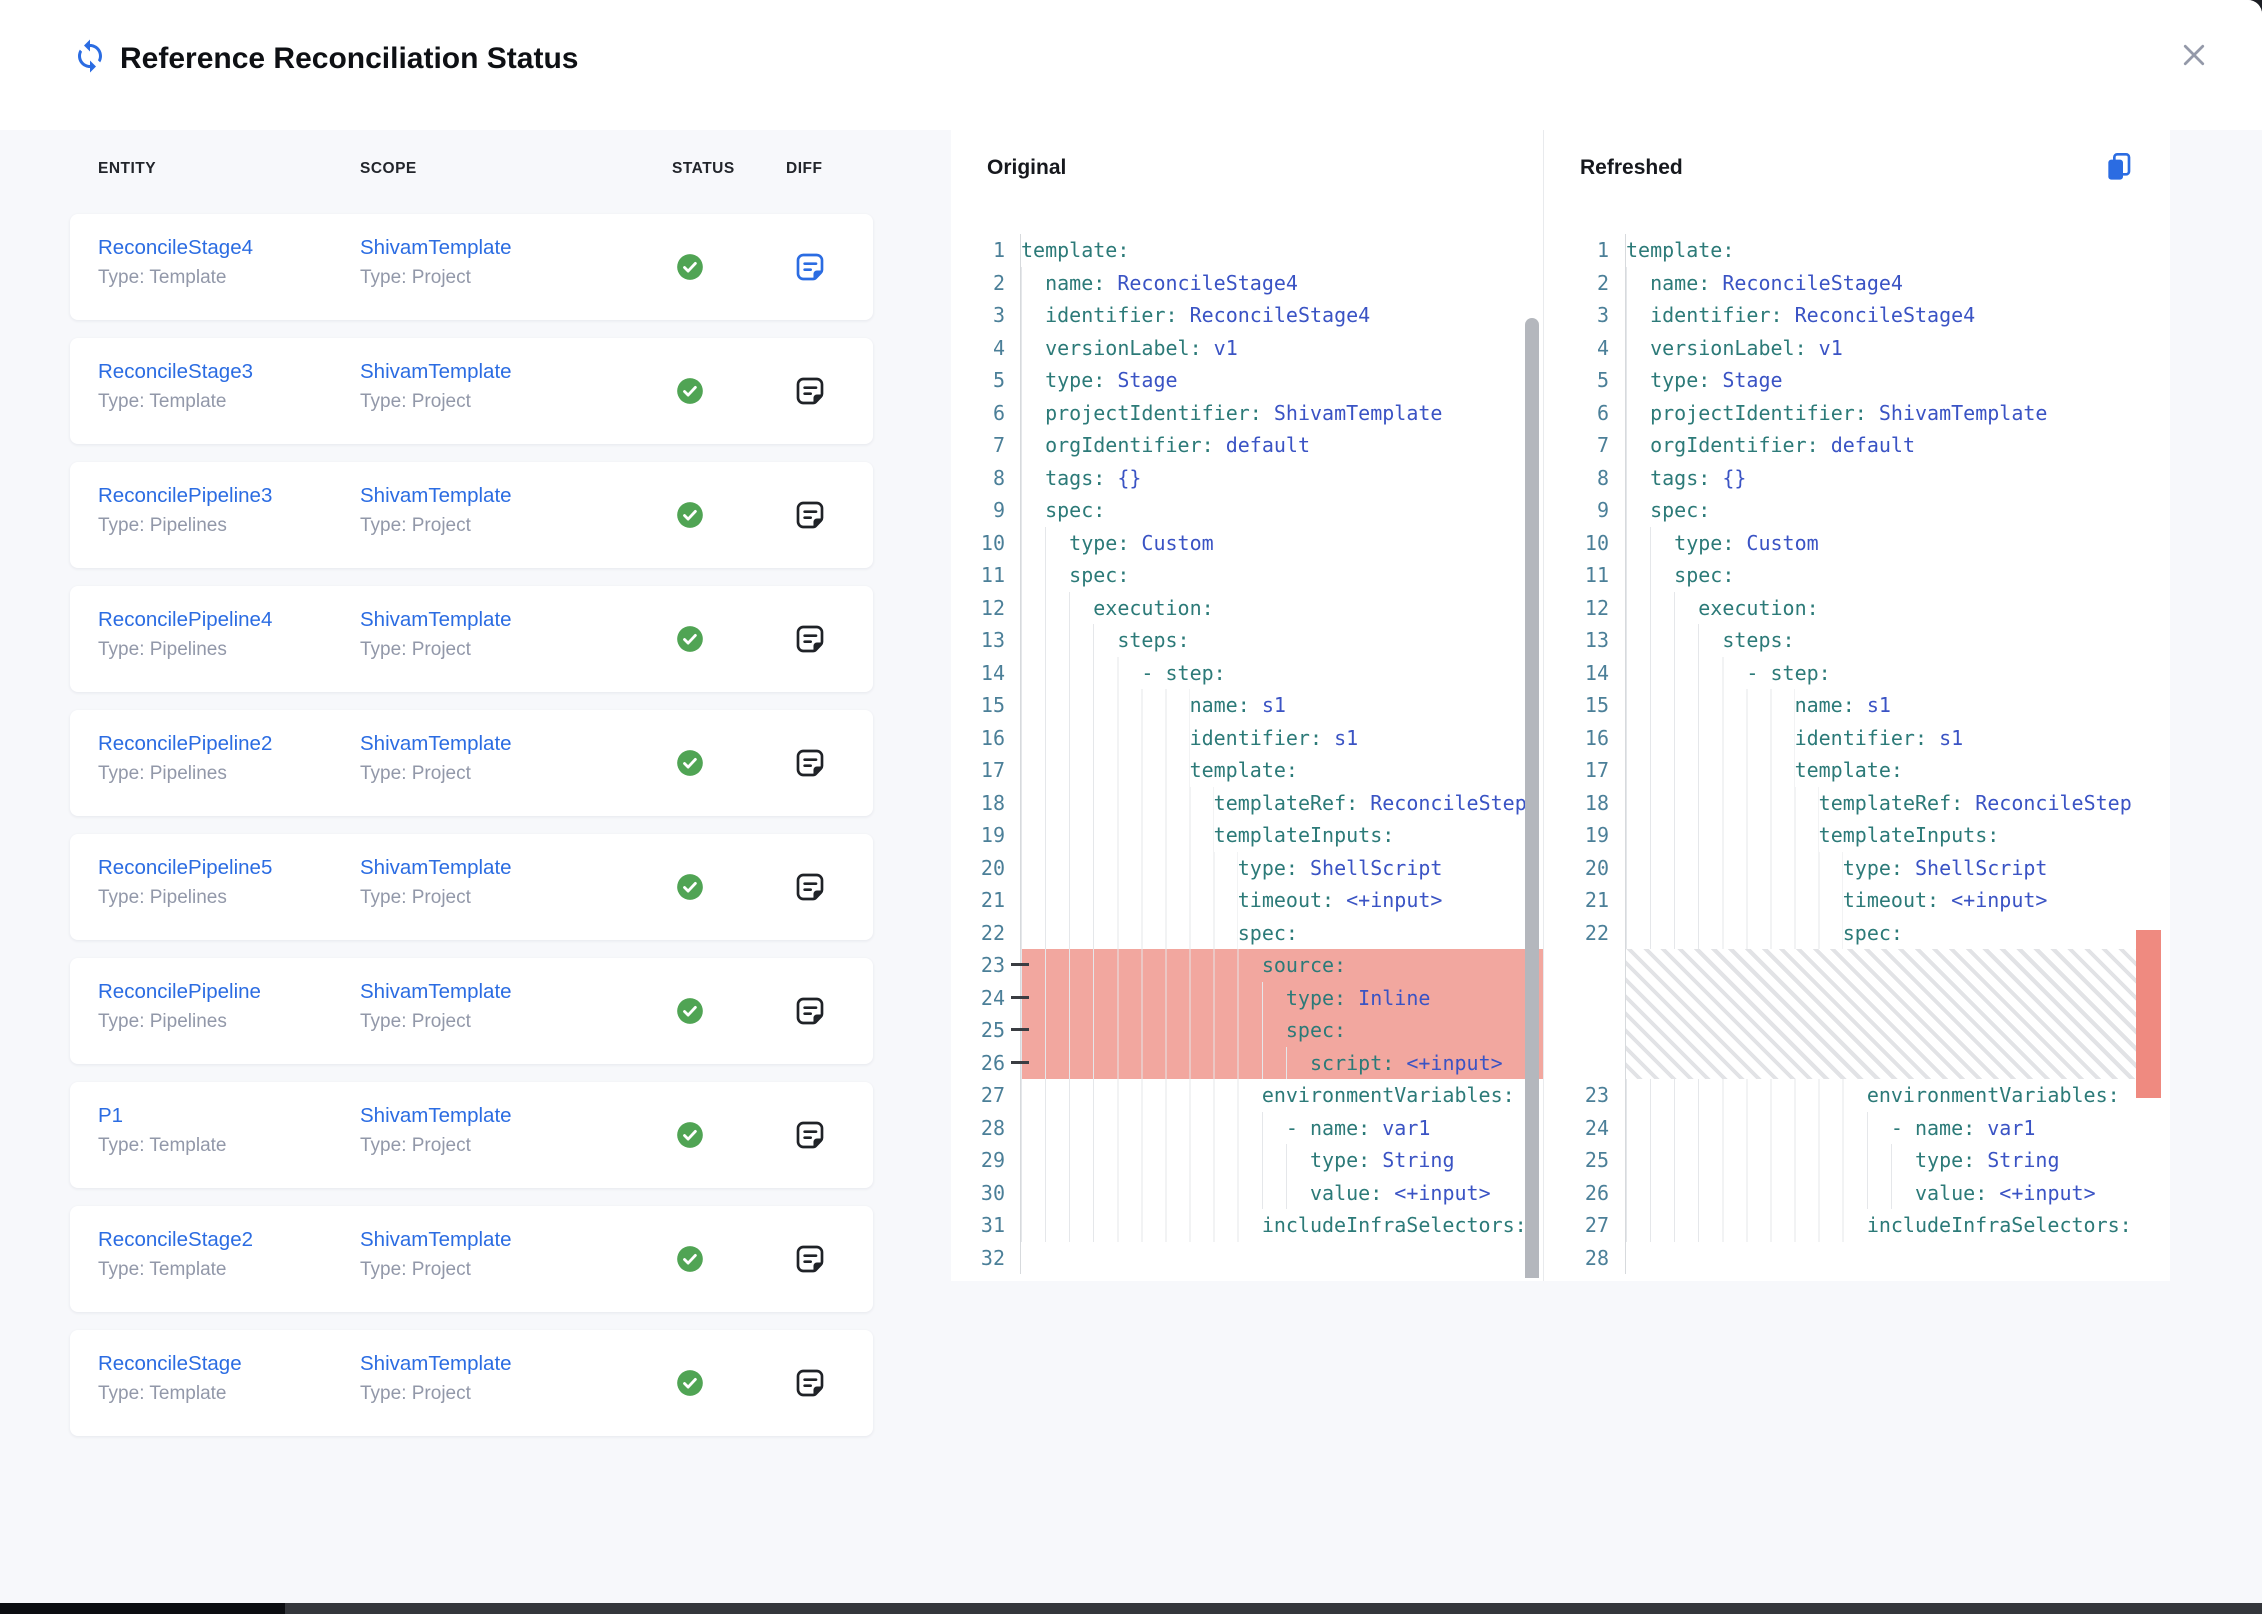 This screenshot has height=1614, width=2262. What do you see at coordinates (1247, 1257) in the screenshot?
I see `code-line: 32` at bounding box center [1247, 1257].